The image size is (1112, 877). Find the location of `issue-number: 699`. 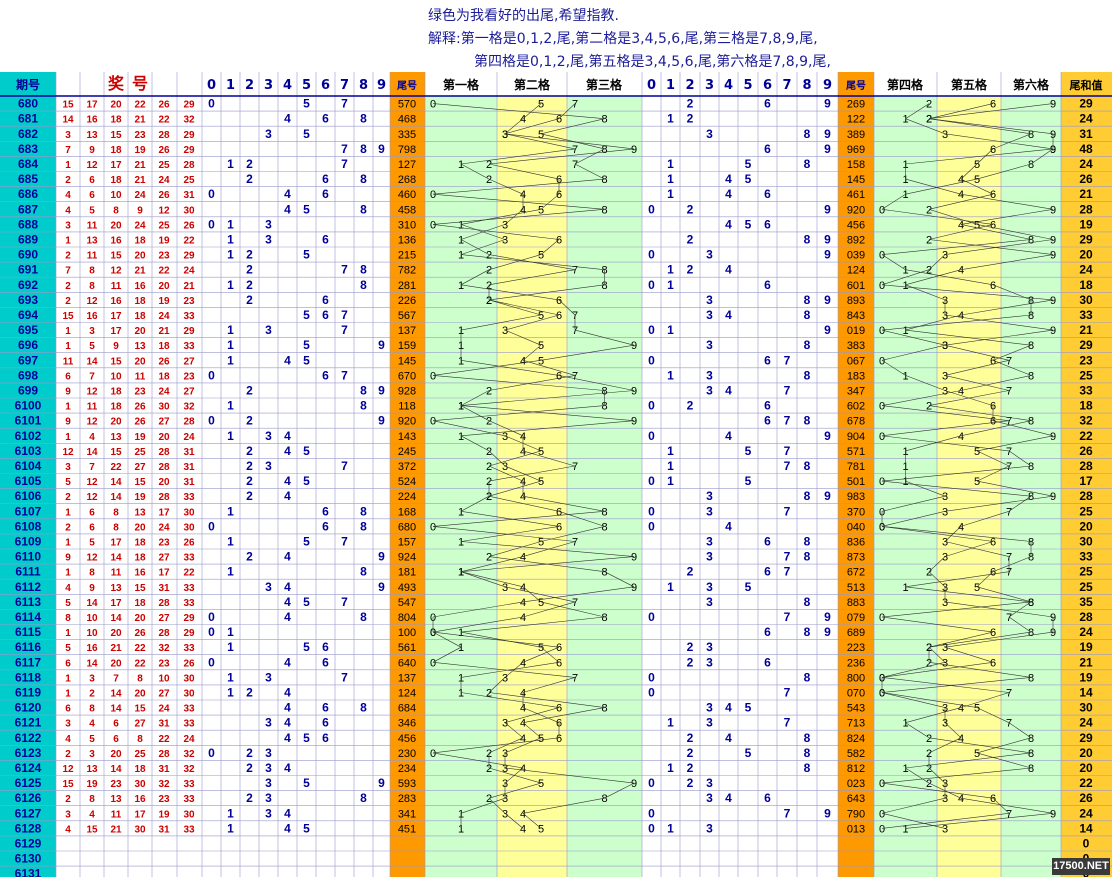

issue-number: 699 is located at coordinates (28, 391).